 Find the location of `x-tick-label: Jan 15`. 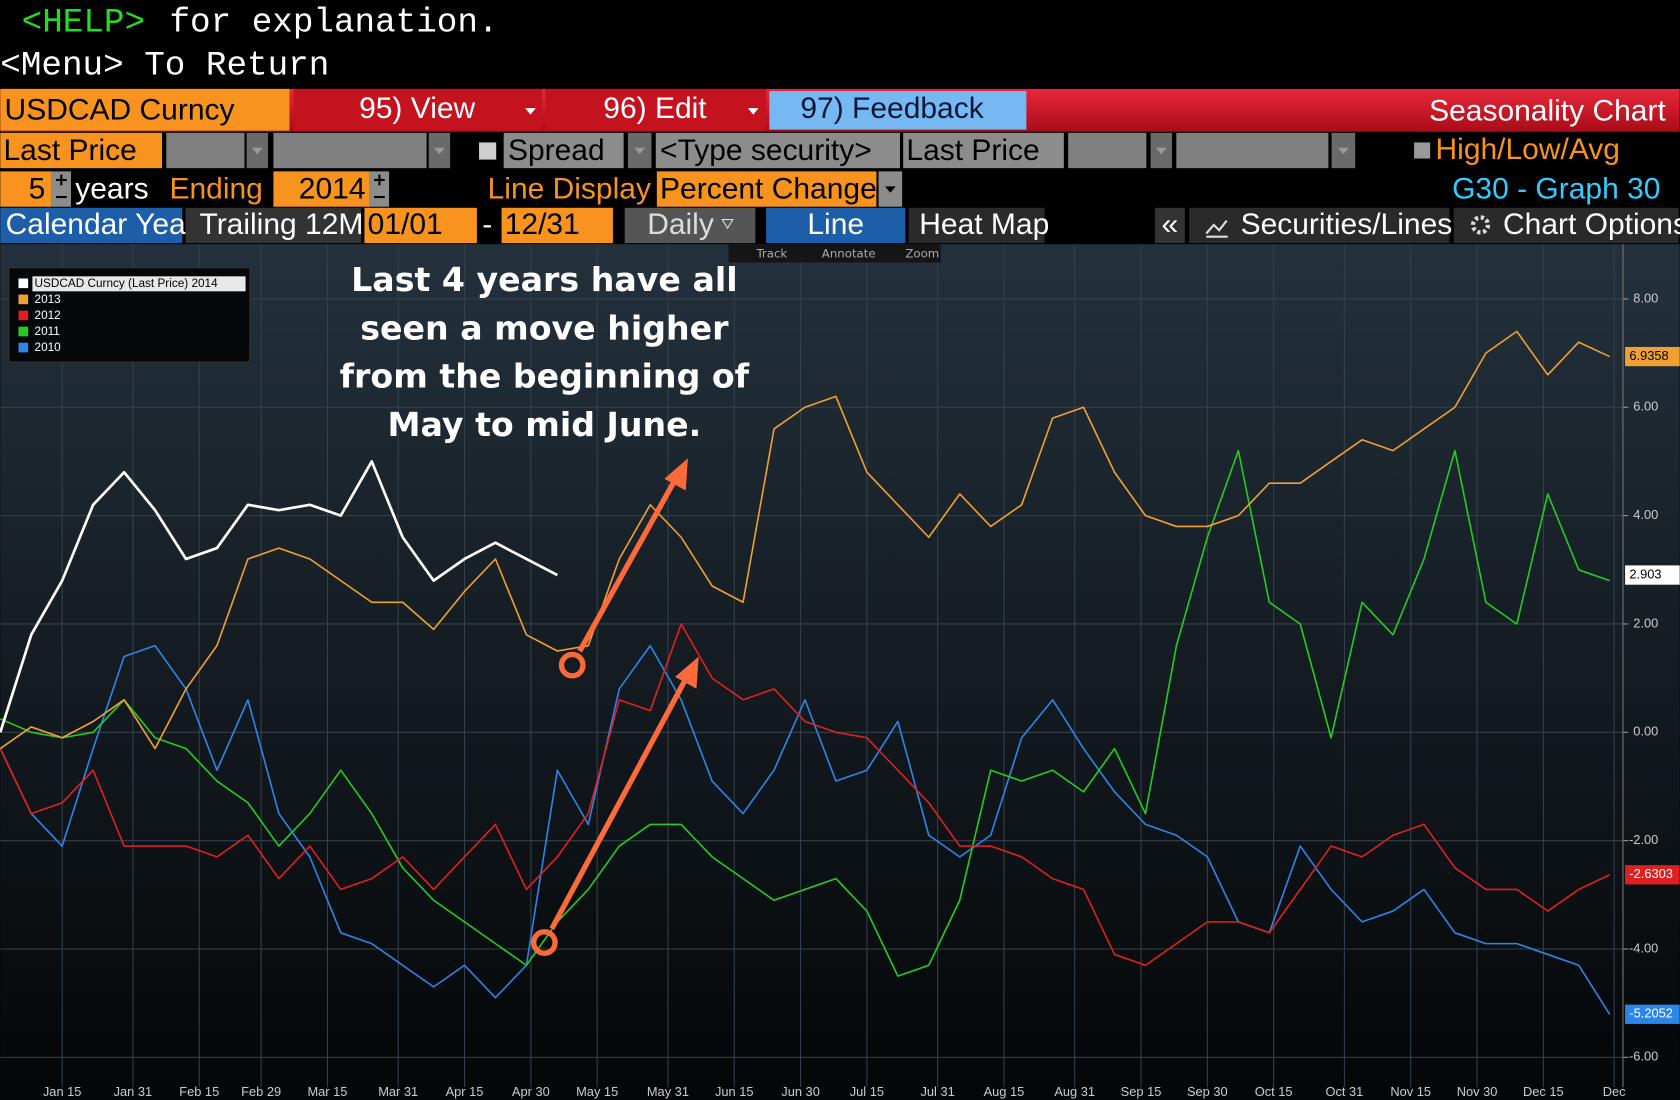

x-tick-label: Jan 15 is located at coordinates (62, 1091).